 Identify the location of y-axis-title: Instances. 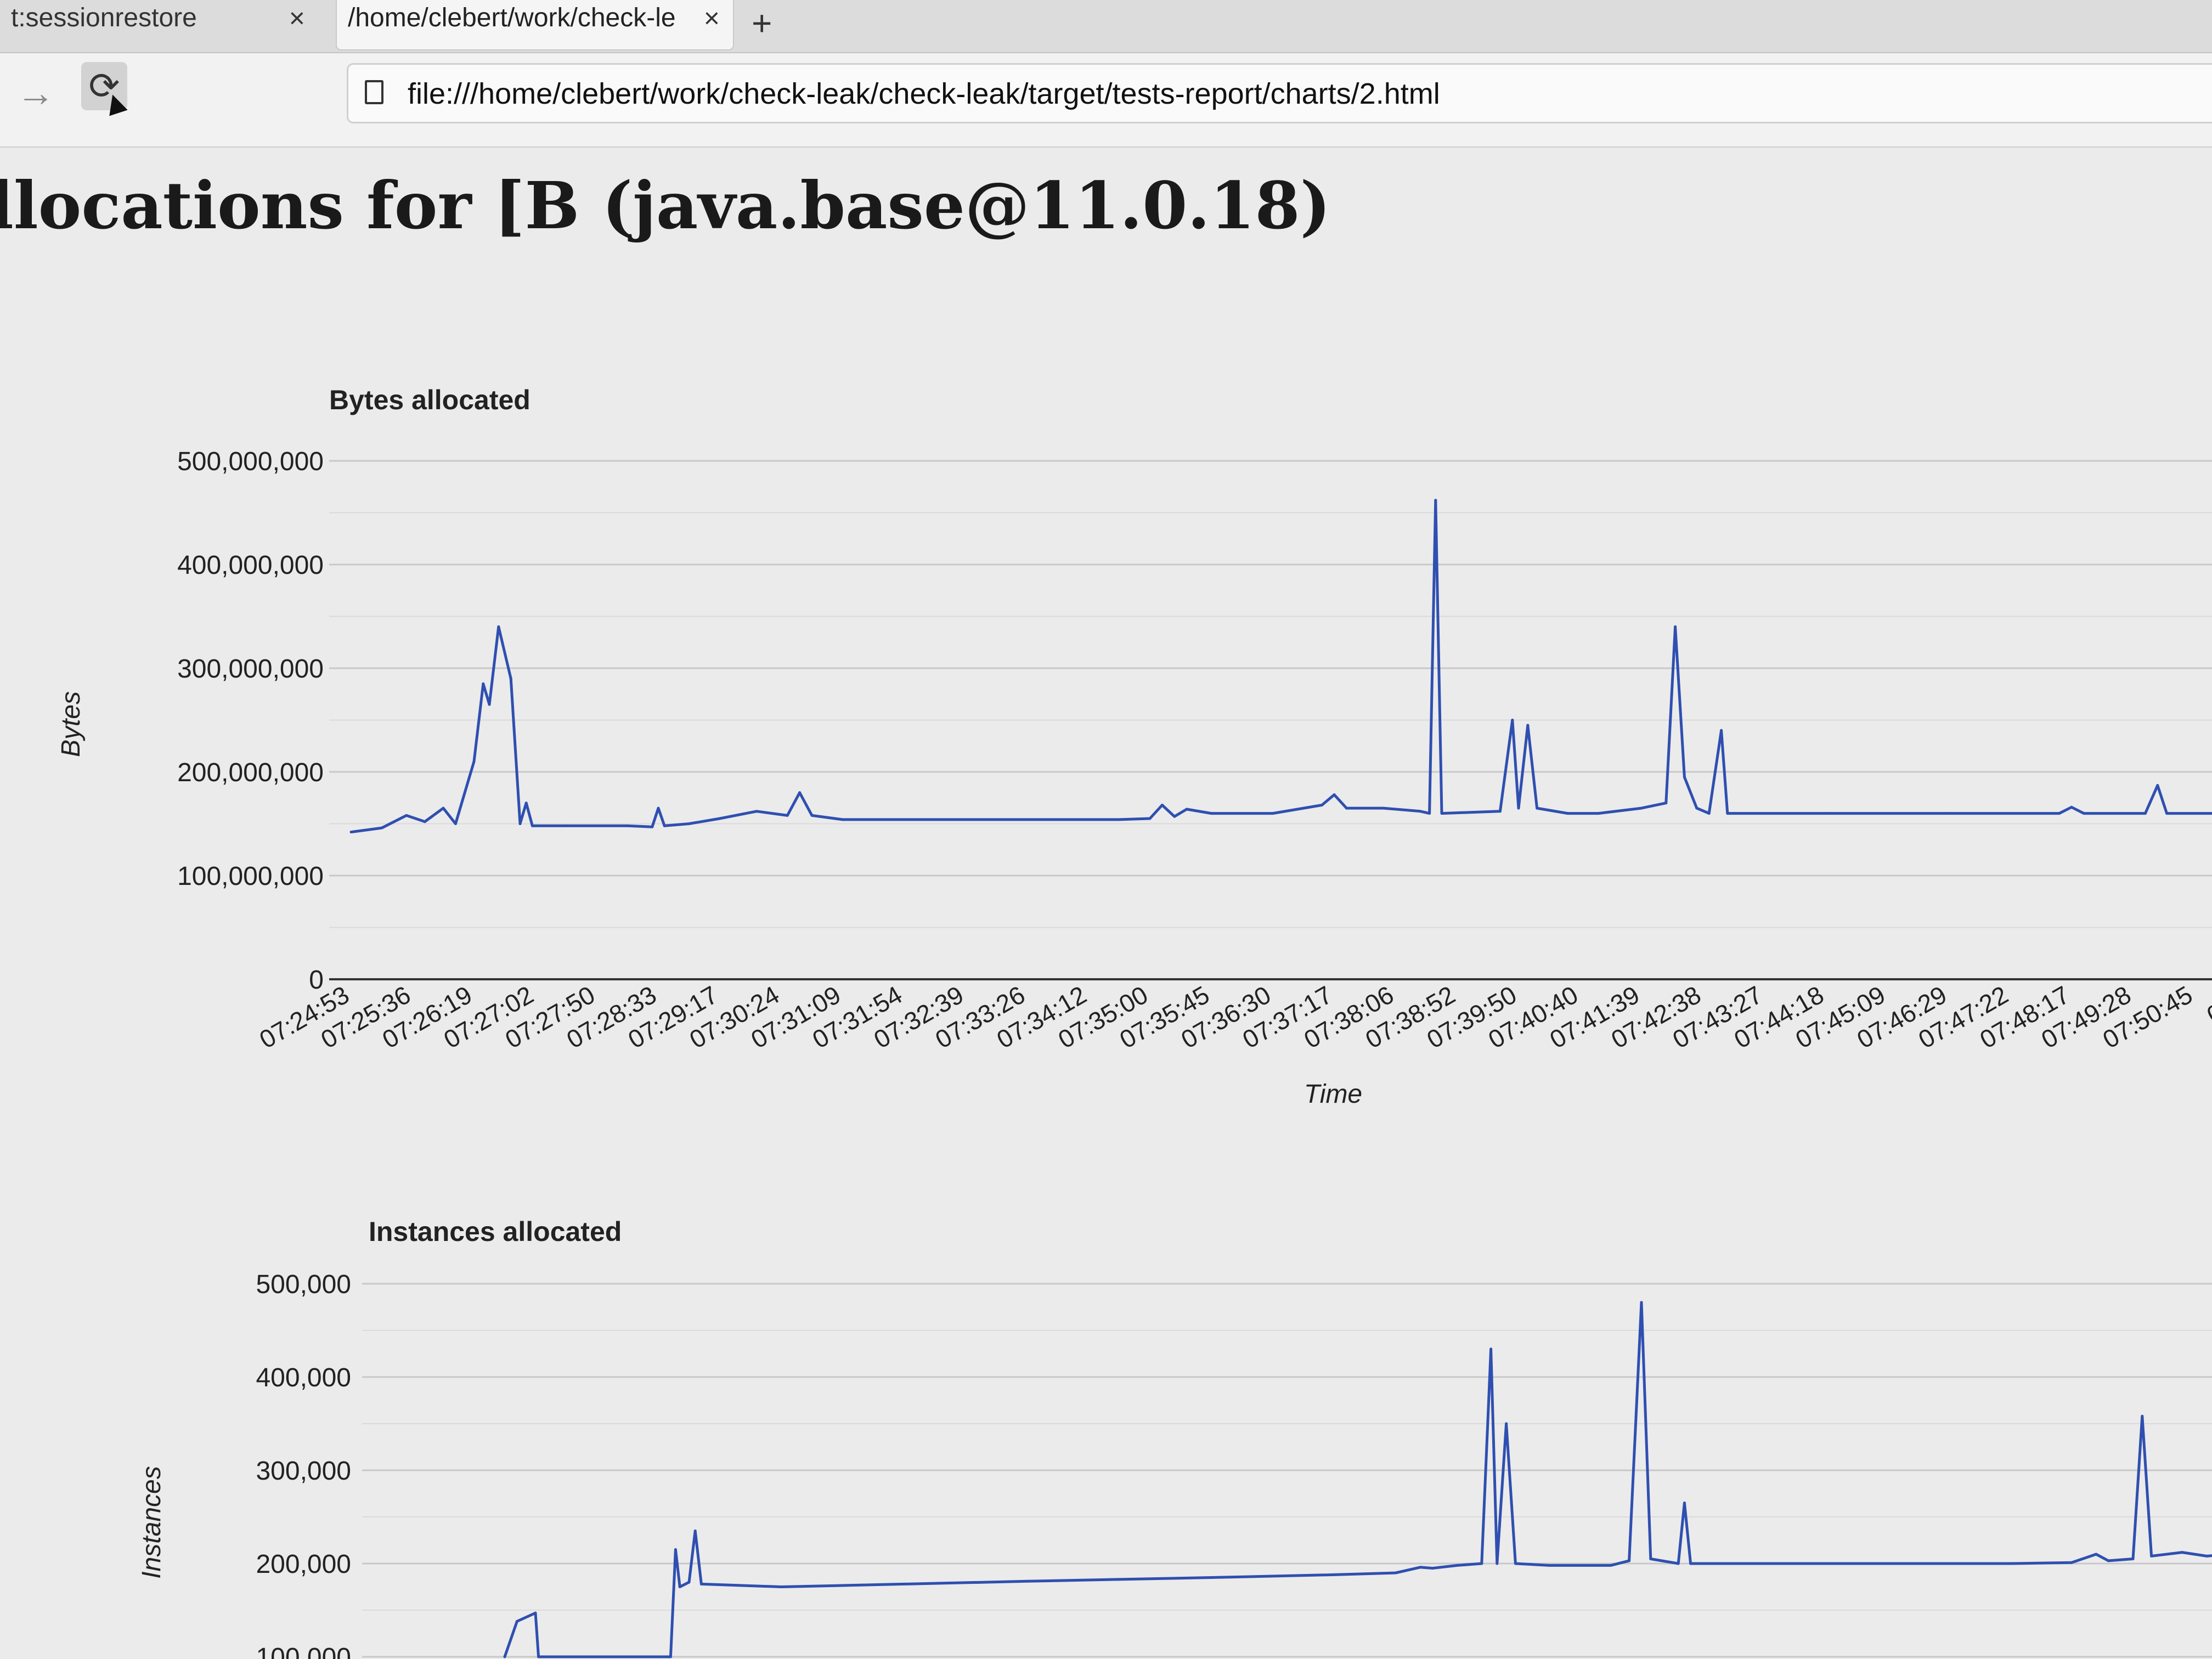
(152, 1522).